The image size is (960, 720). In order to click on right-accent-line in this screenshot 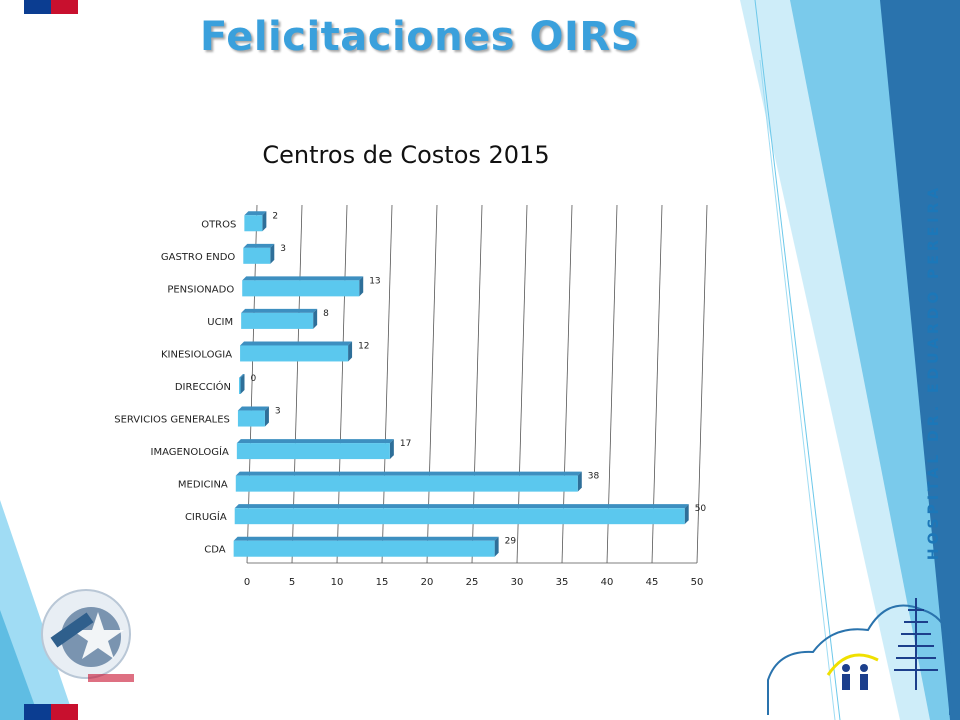, I will do `click(797, 360)`.